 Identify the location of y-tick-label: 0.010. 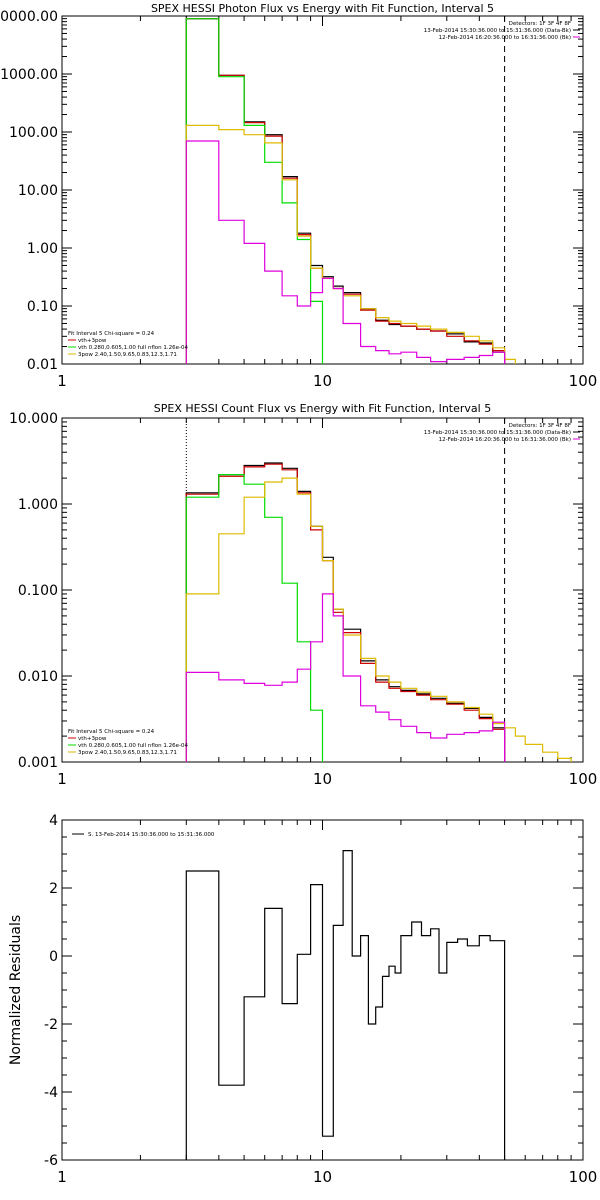
(38, 677).